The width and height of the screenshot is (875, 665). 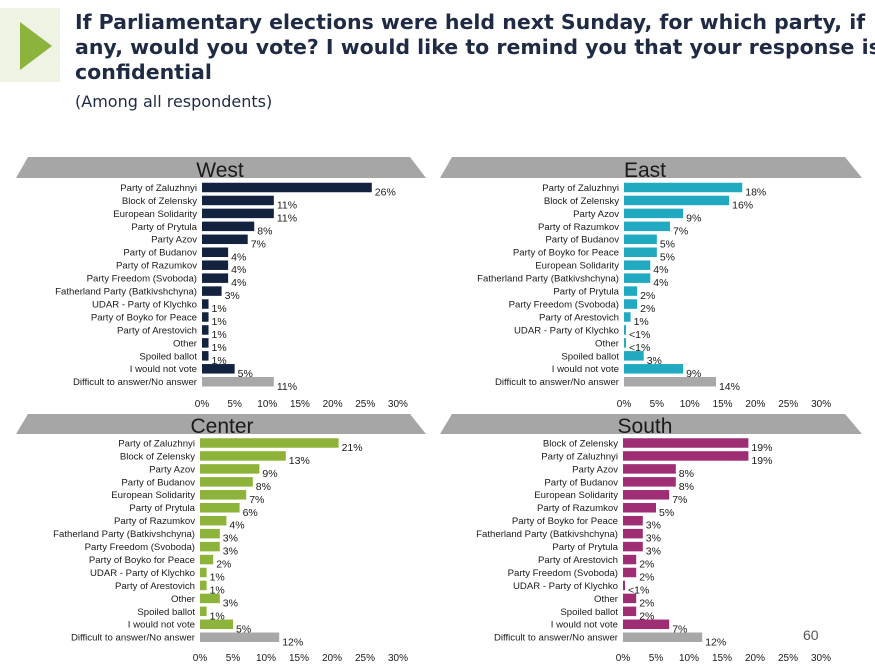 I want to click on west-x-tick-label: 5%, so click(x=234, y=404).